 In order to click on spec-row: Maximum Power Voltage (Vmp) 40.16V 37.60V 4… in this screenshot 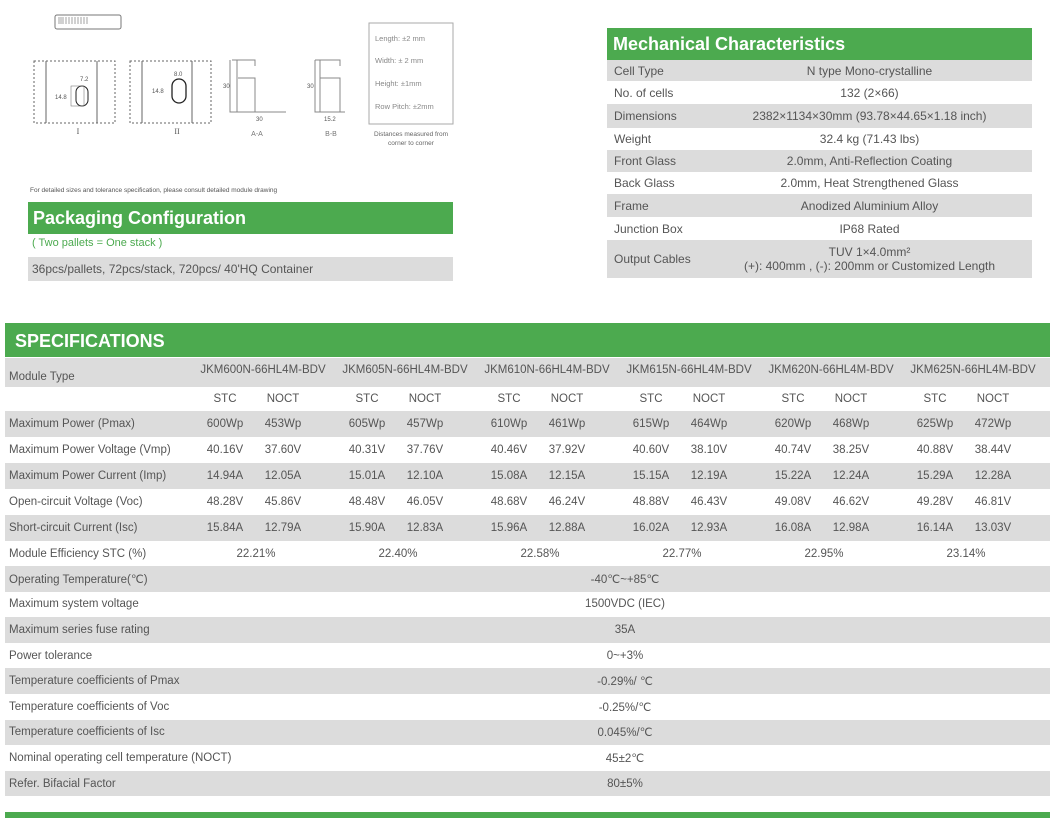, I will do `click(527, 450)`.